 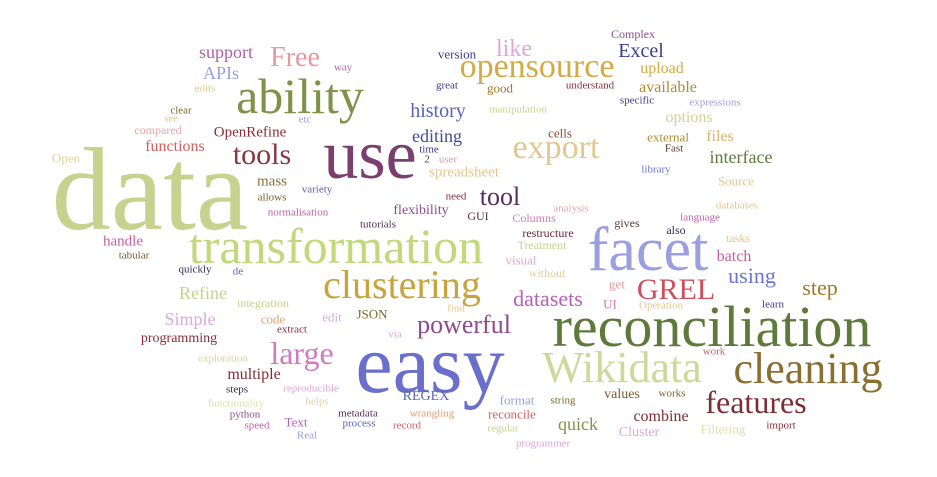 What do you see at coordinates (179, 338) in the screenshot?
I see `word-56: programming` at bounding box center [179, 338].